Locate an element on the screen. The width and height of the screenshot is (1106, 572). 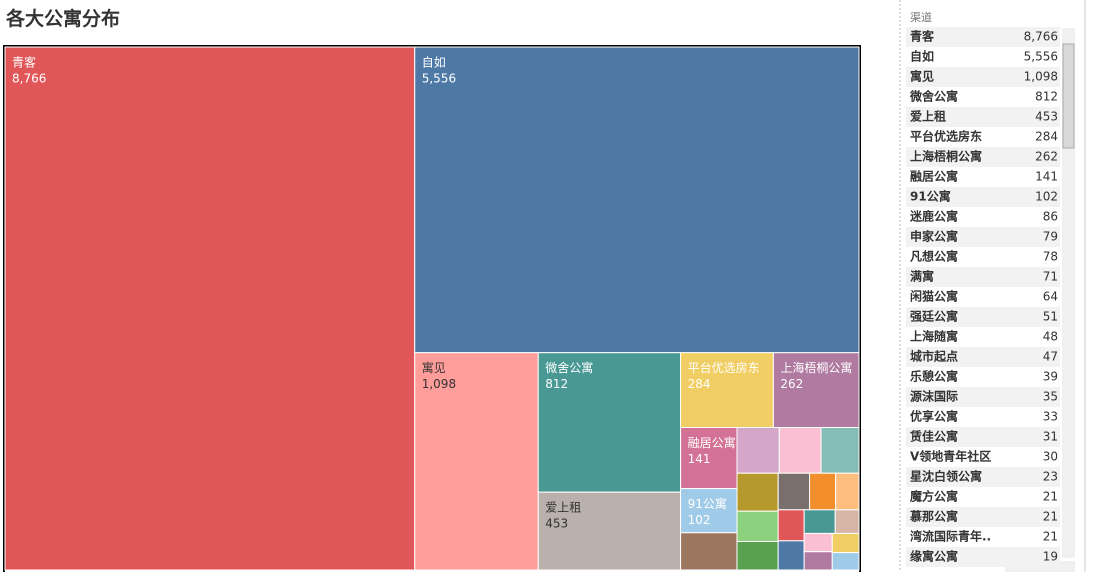
row-name: 爱上租 is located at coordinates (928, 116).